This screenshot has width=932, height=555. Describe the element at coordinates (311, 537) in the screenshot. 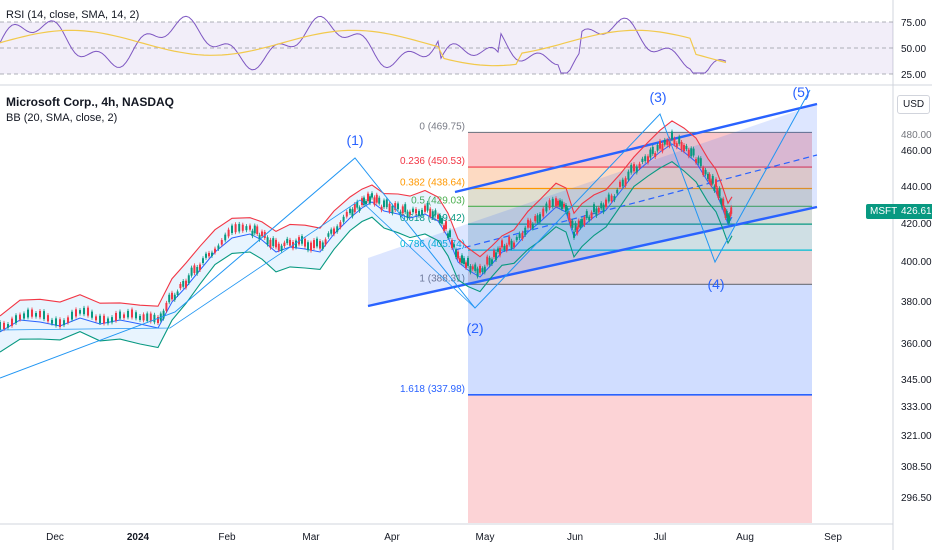

I see `time-tick-label: Mar` at that location.